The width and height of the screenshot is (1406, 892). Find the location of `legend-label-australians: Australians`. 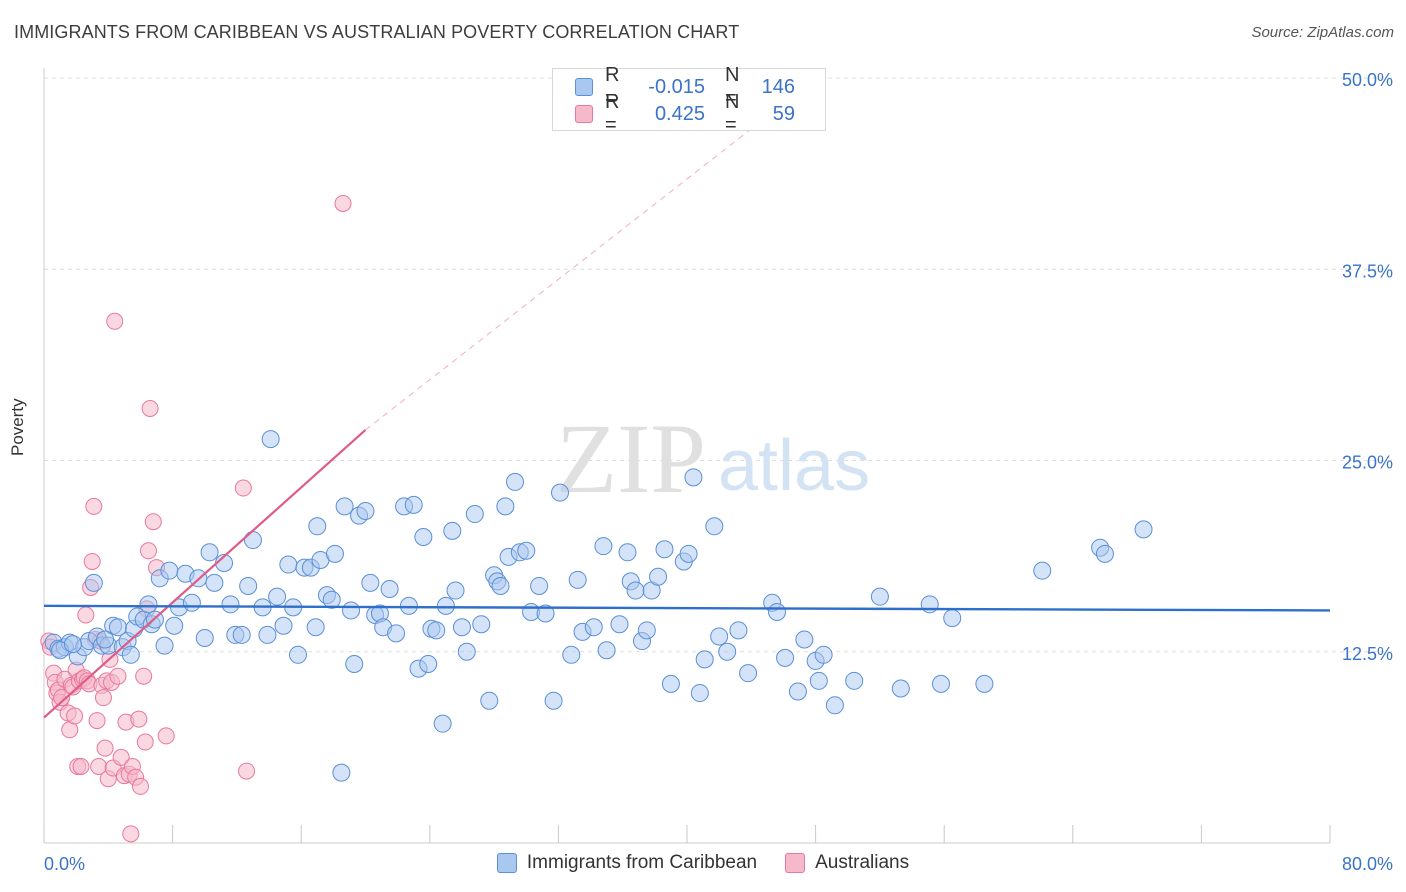

legend-label-australians: Australians is located at coordinates (862, 862).